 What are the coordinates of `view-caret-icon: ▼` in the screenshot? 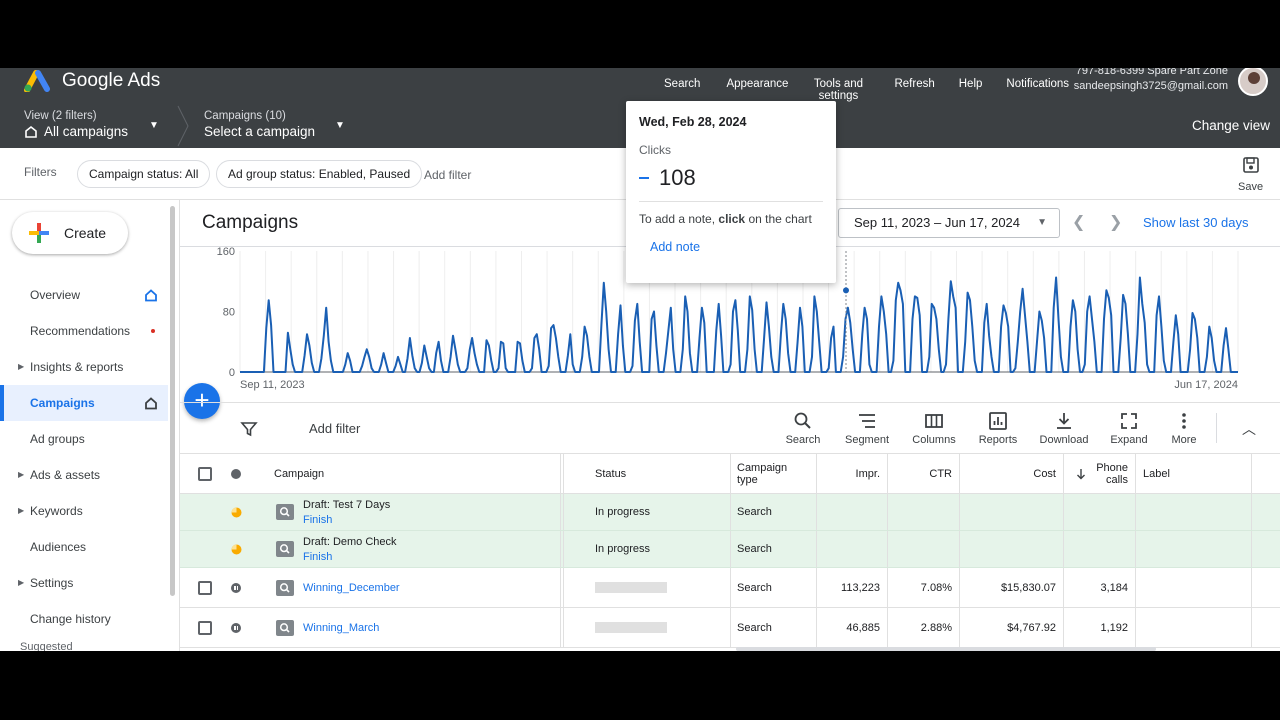 It's located at (154, 125).